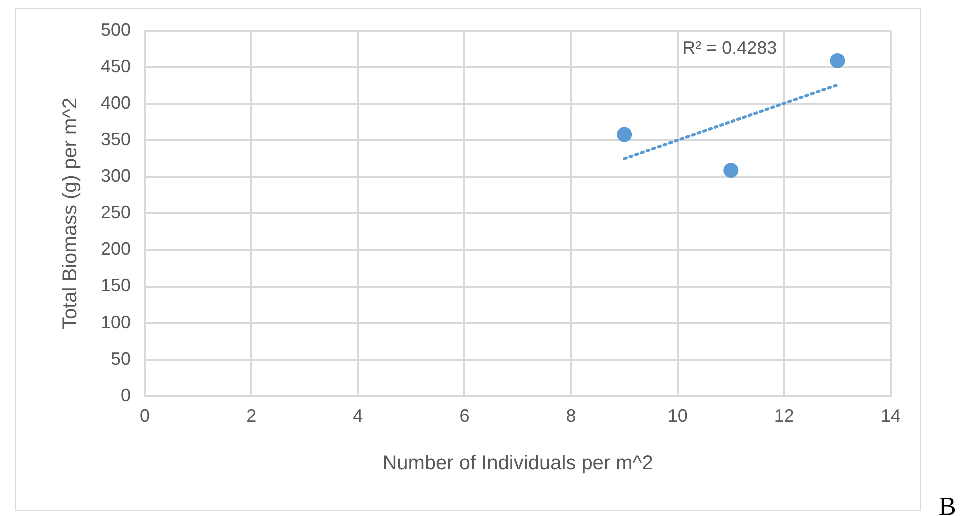 This screenshot has width=967, height=516. What do you see at coordinates (730, 48) in the screenshot?
I see `annotation: R² = 0.4283` at bounding box center [730, 48].